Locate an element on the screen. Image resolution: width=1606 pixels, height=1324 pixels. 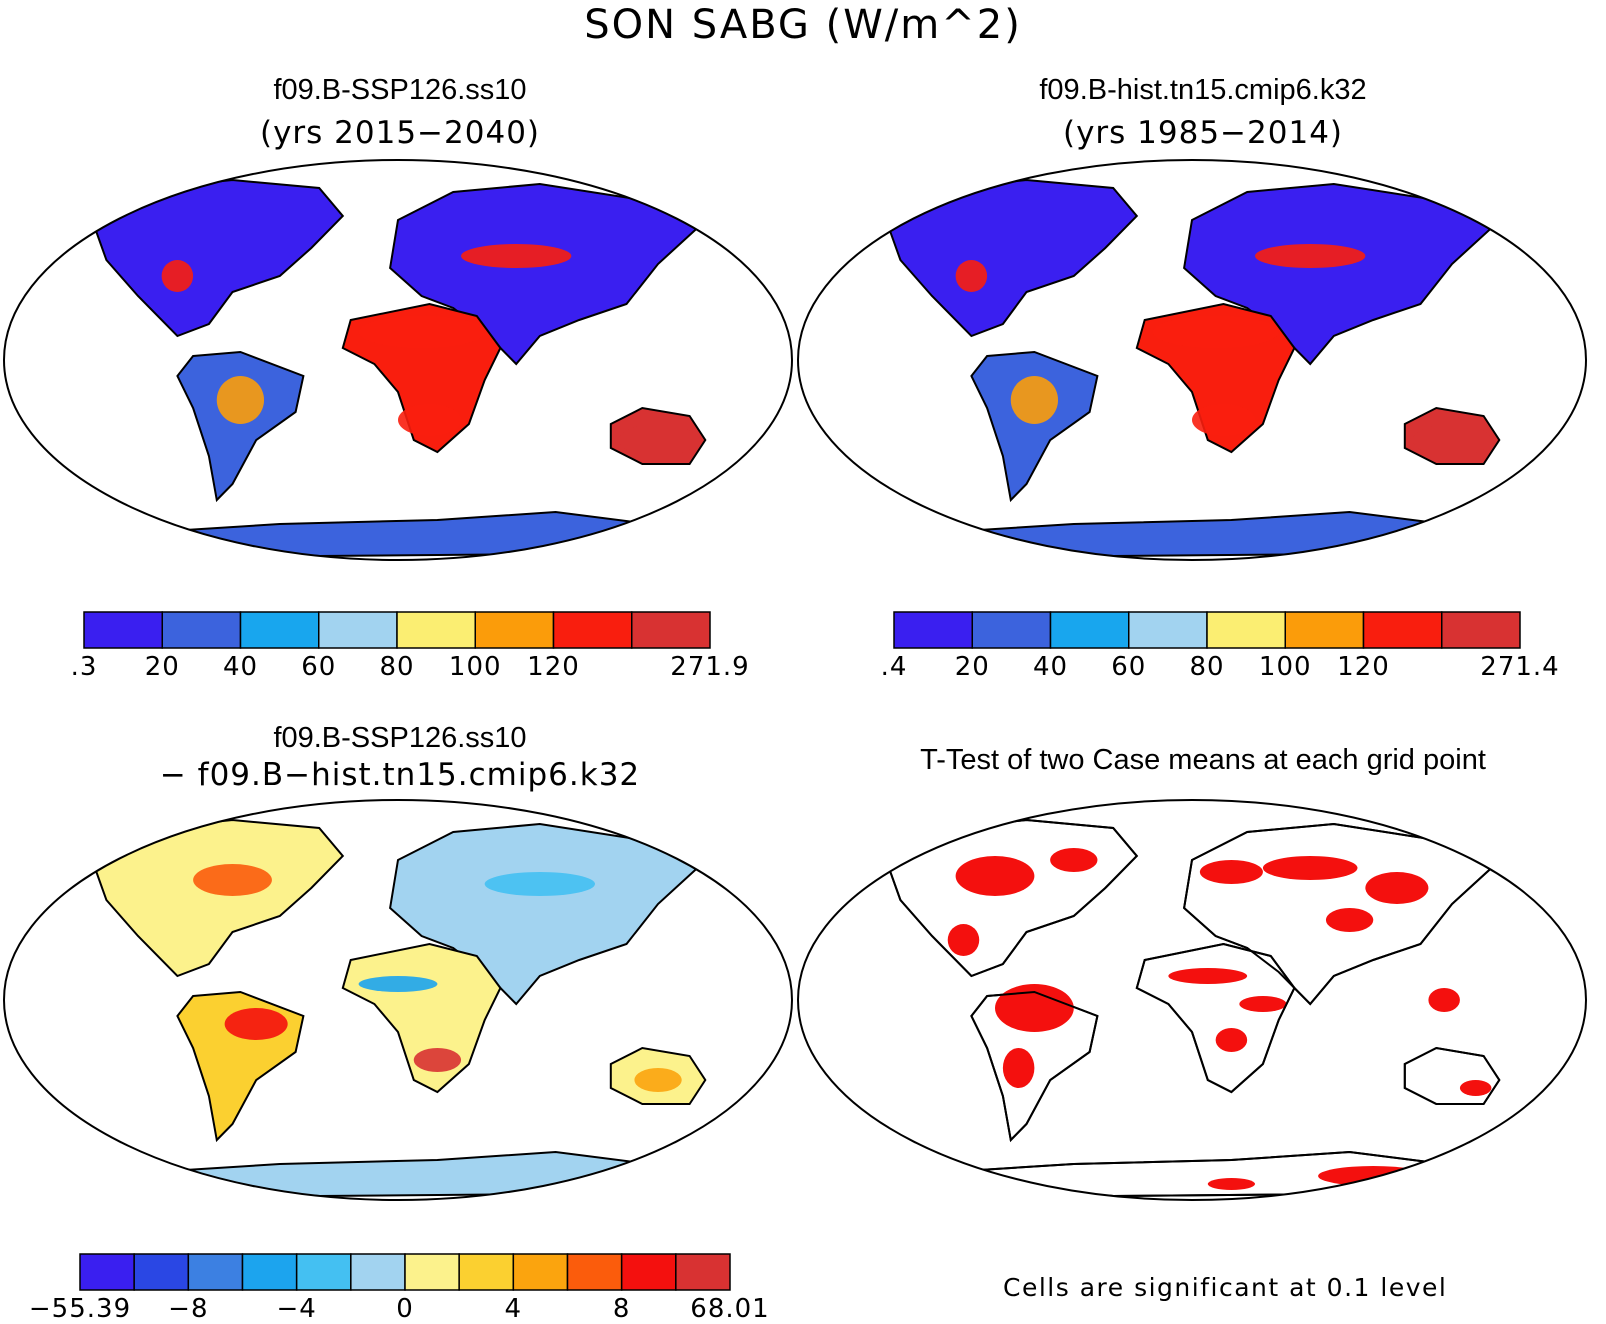
colorbar-tick-label: 271.4 is located at coordinates (1520, 667).